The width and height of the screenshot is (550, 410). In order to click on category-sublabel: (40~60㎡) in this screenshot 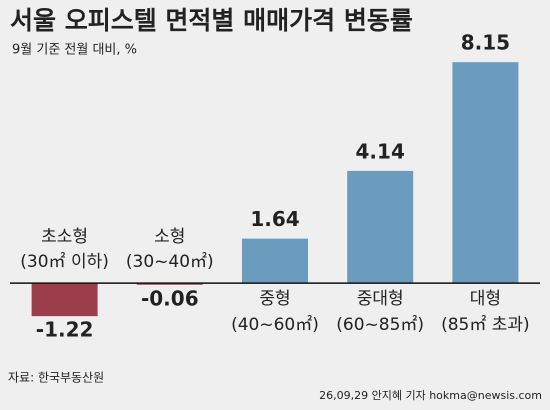, I will do `click(275, 325)`.